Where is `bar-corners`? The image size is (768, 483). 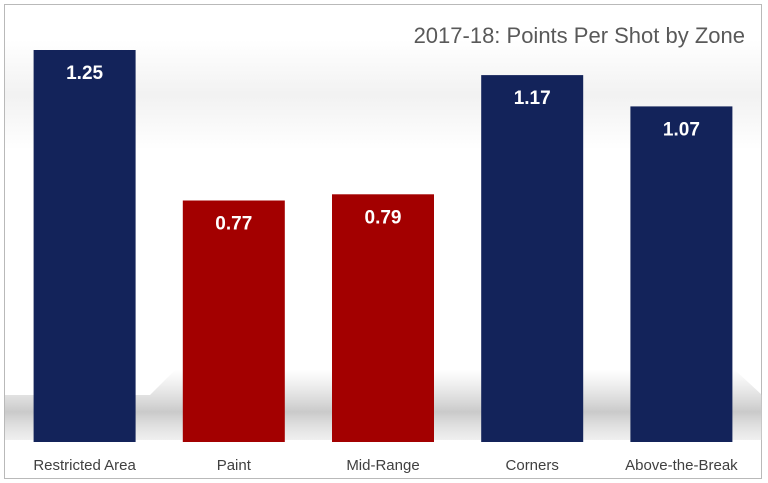 bar-corners is located at coordinates (532, 258).